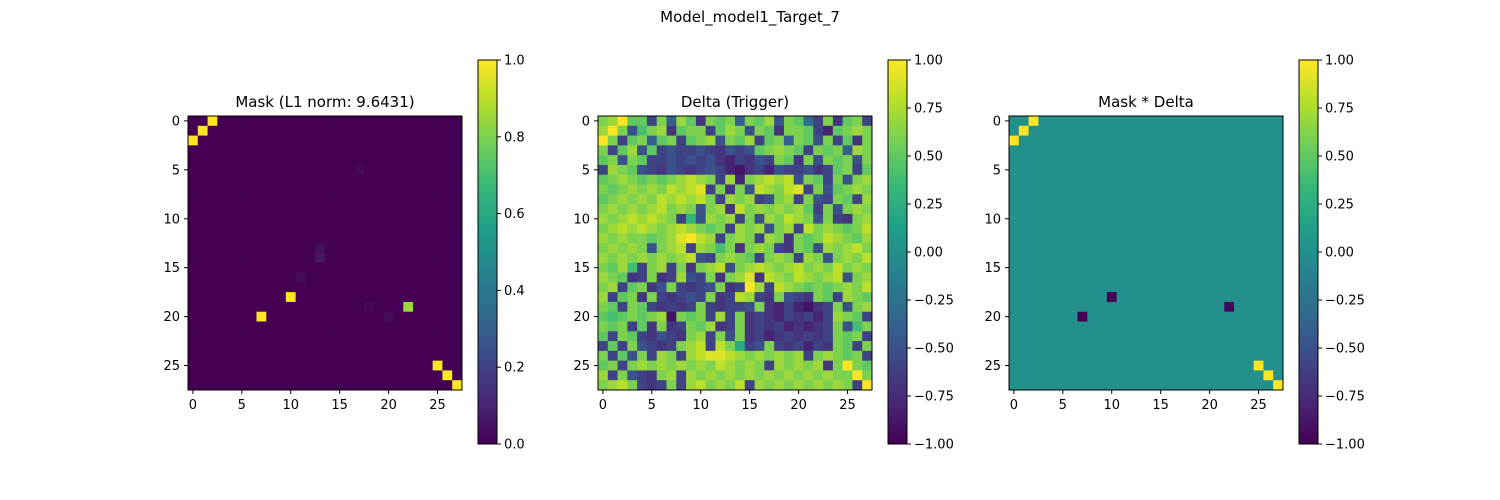 This screenshot has width=1500, height=500. What do you see at coordinates (749, 405) in the screenshot?
I see `x-tick-label: 15` at bounding box center [749, 405].